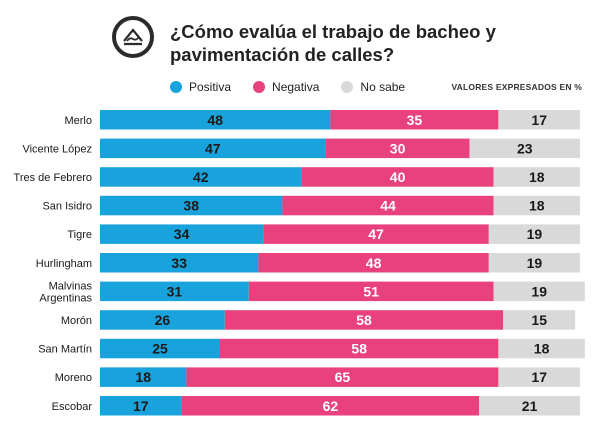 Image resolution: width=600 pixels, height=431 pixels. I want to click on category-label-san-martin: San Martín, so click(65, 350).